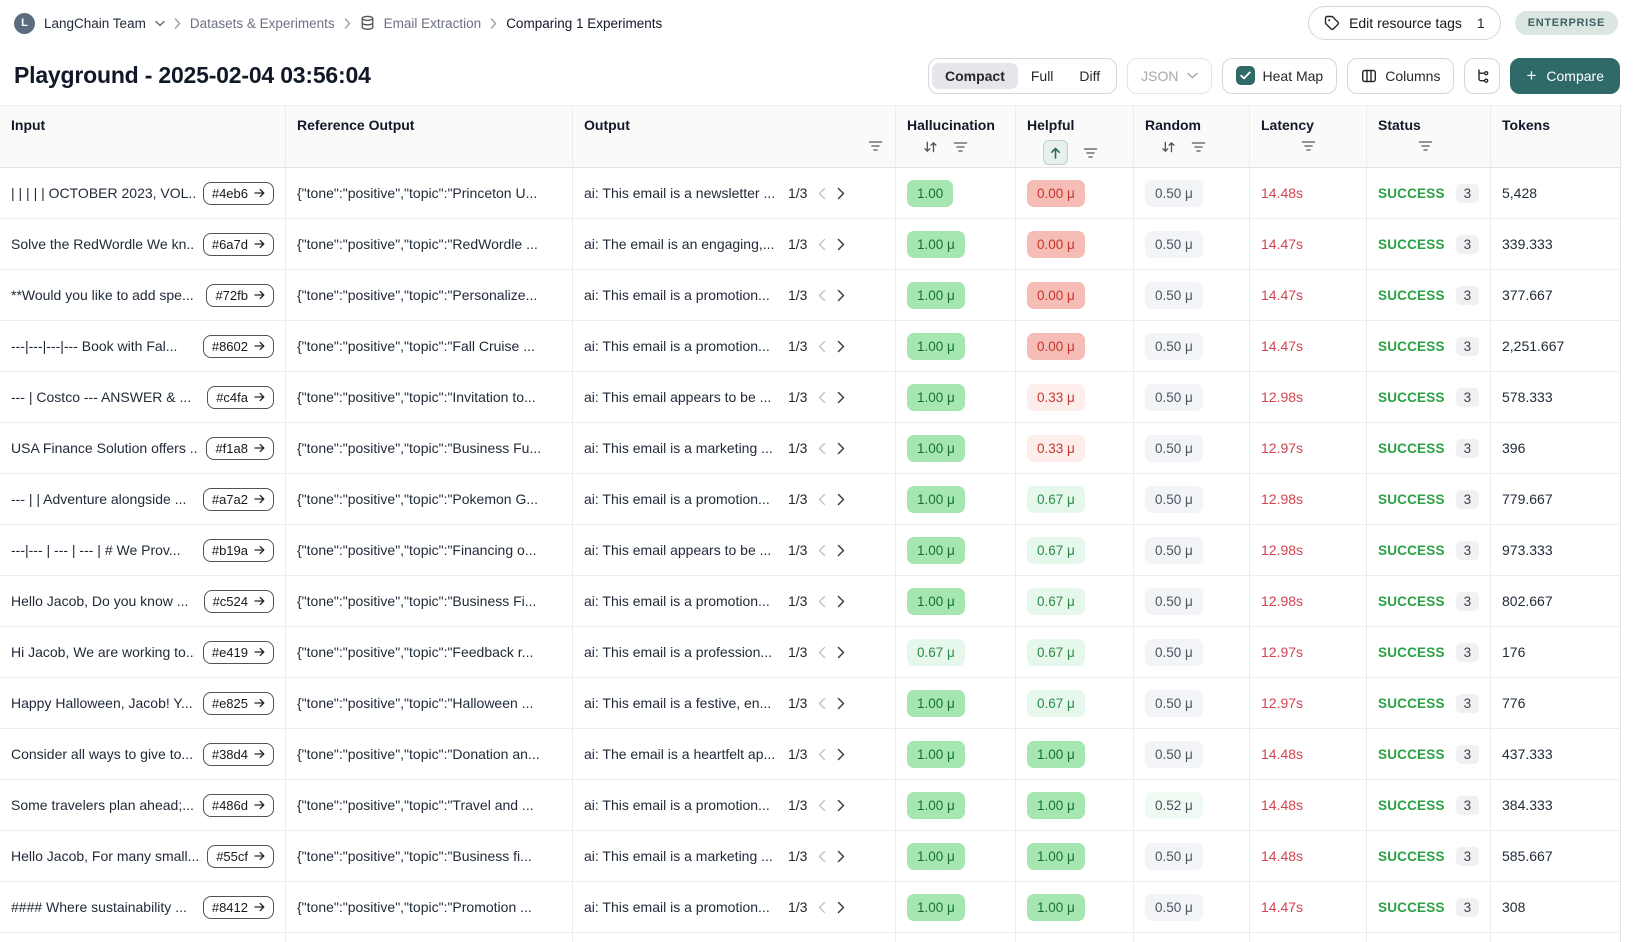 Image resolution: width=1633 pixels, height=942 pixels. I want to click on example-hash-link: #c4fa, so click(240, 397).